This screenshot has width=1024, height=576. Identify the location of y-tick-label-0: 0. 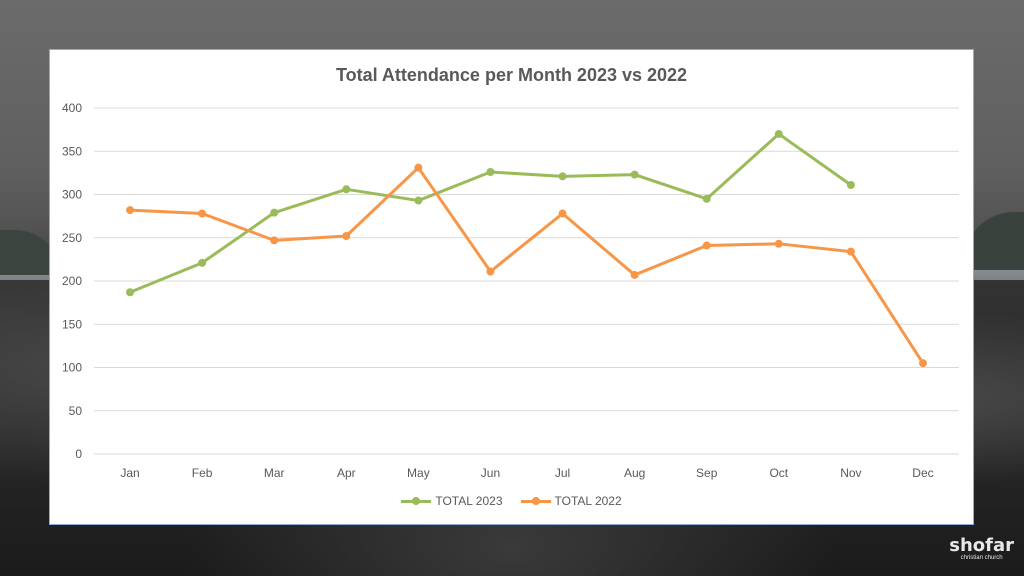
(78, 454).